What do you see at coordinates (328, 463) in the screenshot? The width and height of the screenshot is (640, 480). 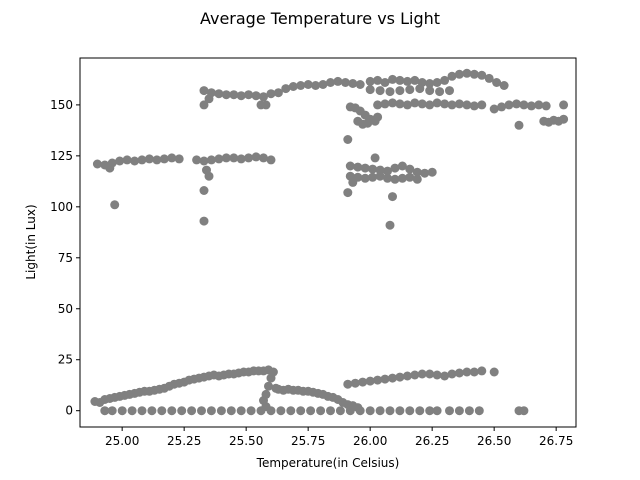 I see `x-axis-title: Temperature(in Celsius)` at bounding box center [328, 463].